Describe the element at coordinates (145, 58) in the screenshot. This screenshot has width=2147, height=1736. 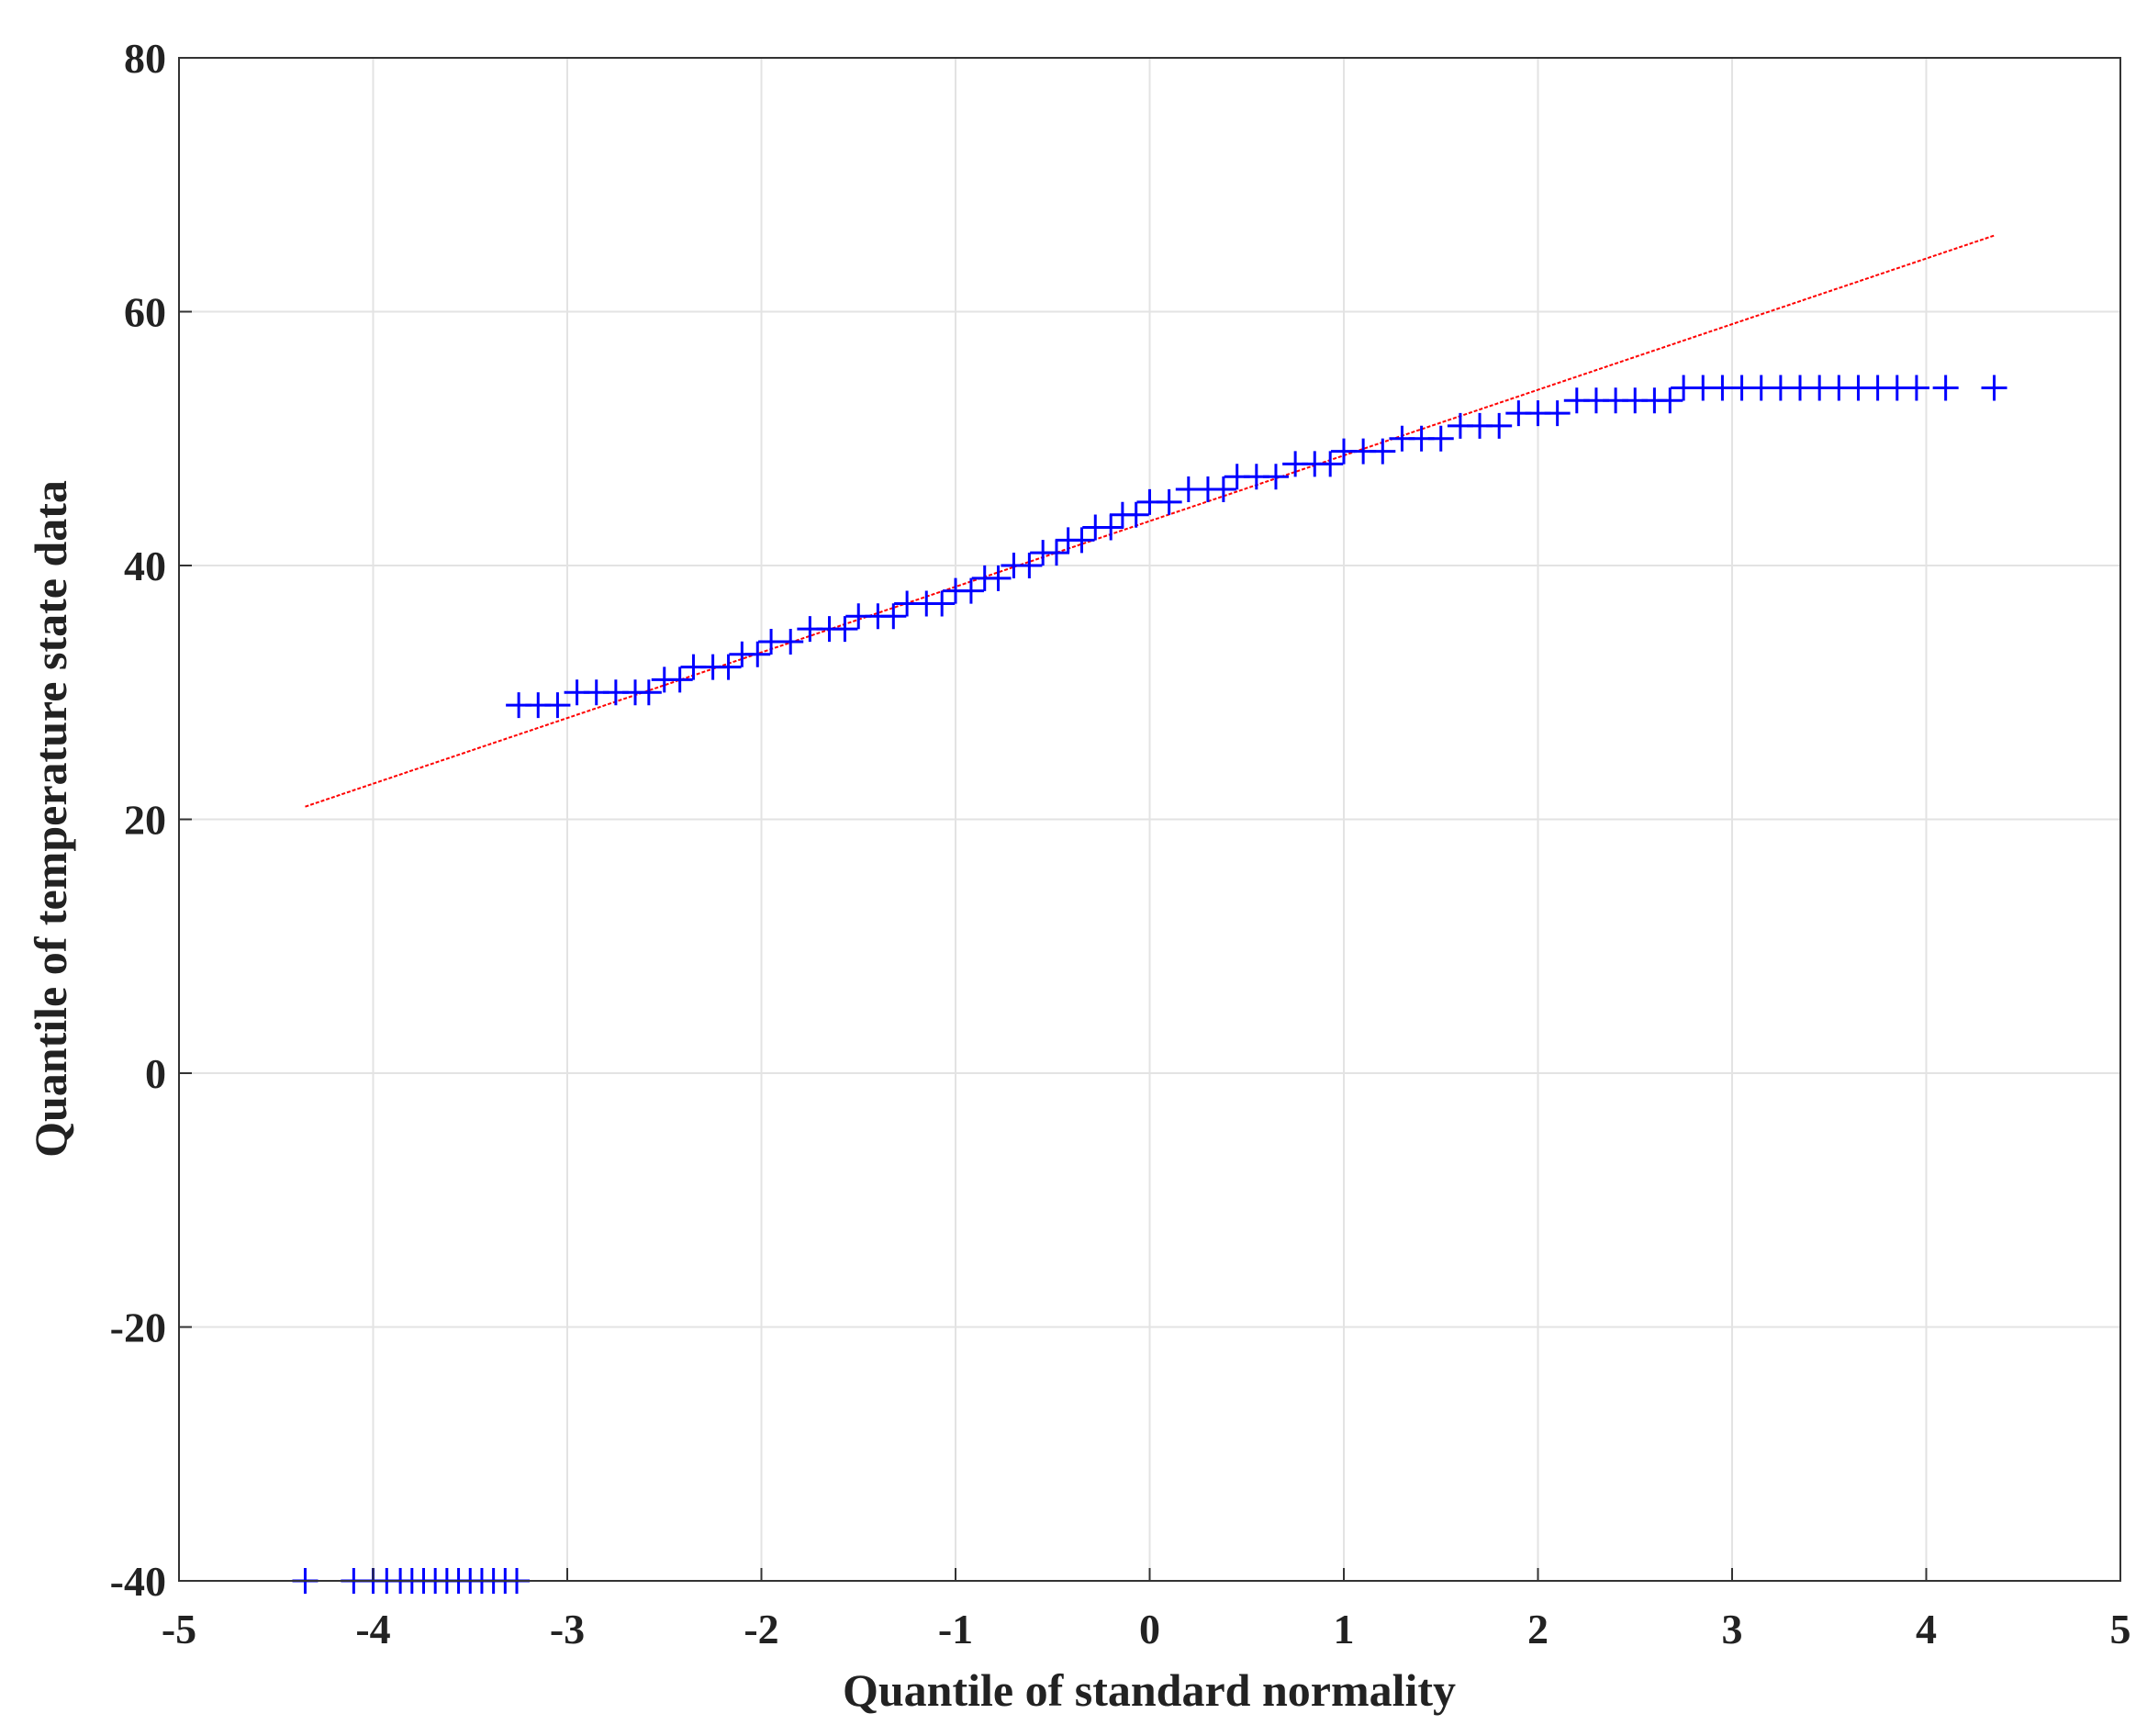
I see `y-tick-label: 80` at that location.